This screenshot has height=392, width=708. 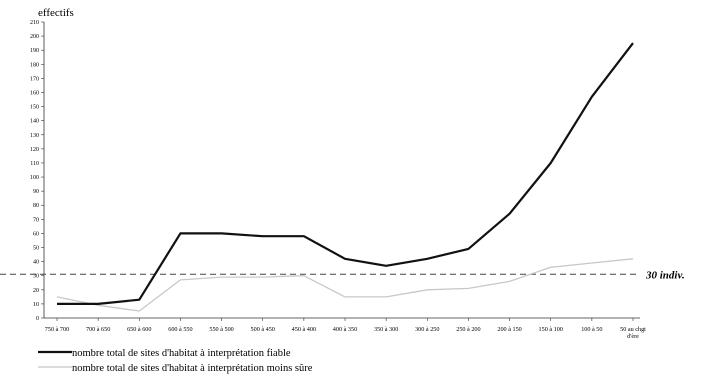 I want to click on x-tick-label: 300 à 250, so click(x=427, y=329).